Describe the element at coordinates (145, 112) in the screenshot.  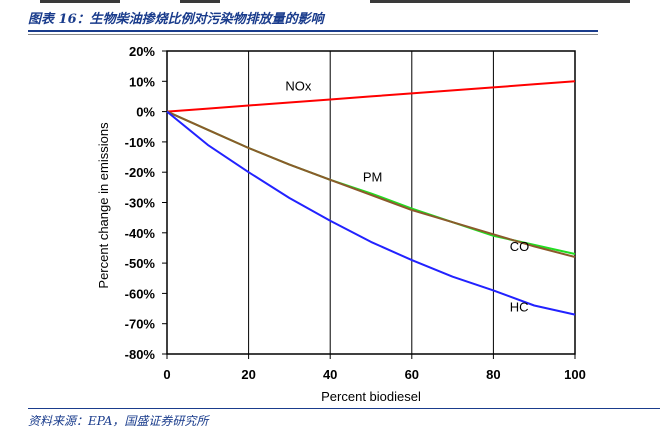
I see `y-tick-label: 0%` at that location.